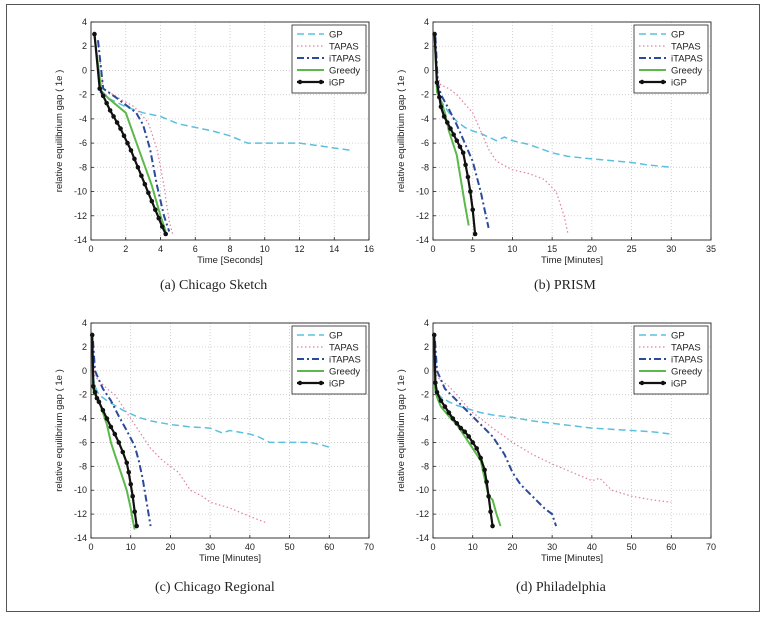  Describe the element at coordinates (592, 547) in the screenshot. I see `x-tick-label: 40` at that location.